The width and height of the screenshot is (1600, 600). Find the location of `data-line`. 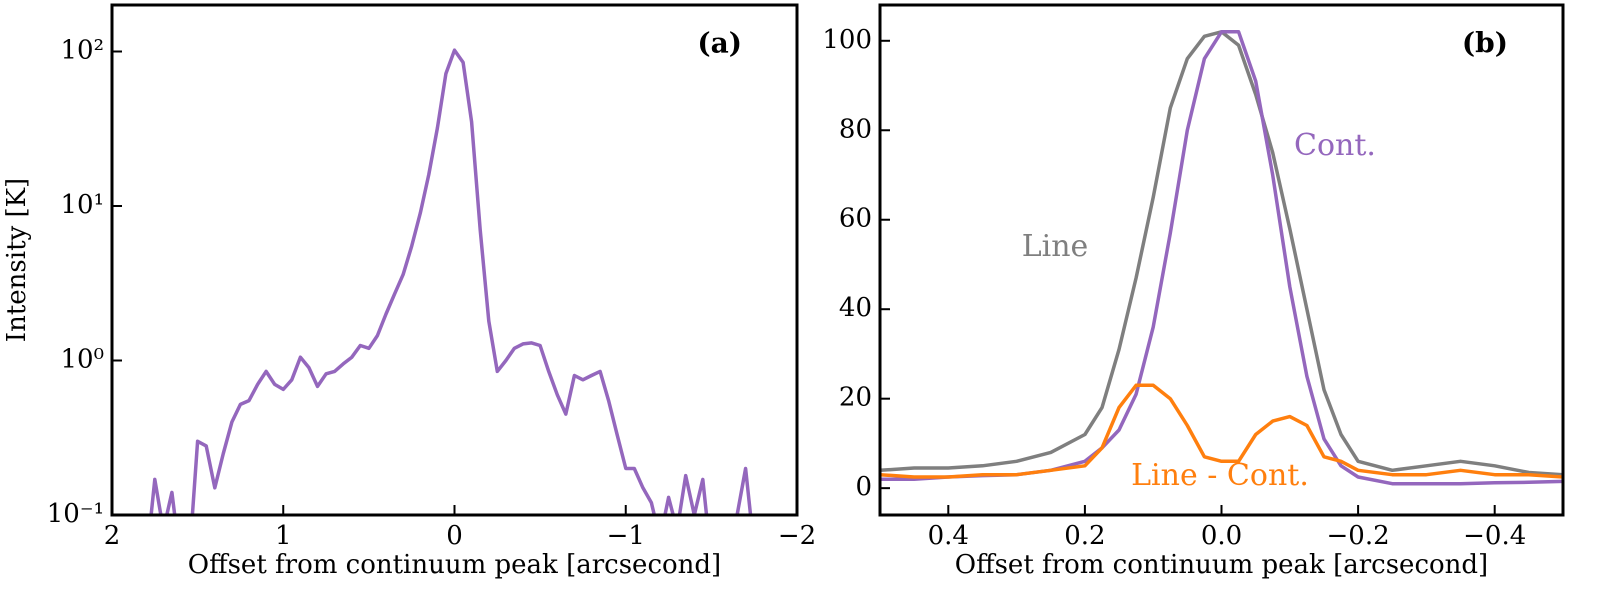

data-line is located at coordinates (1221, 431).